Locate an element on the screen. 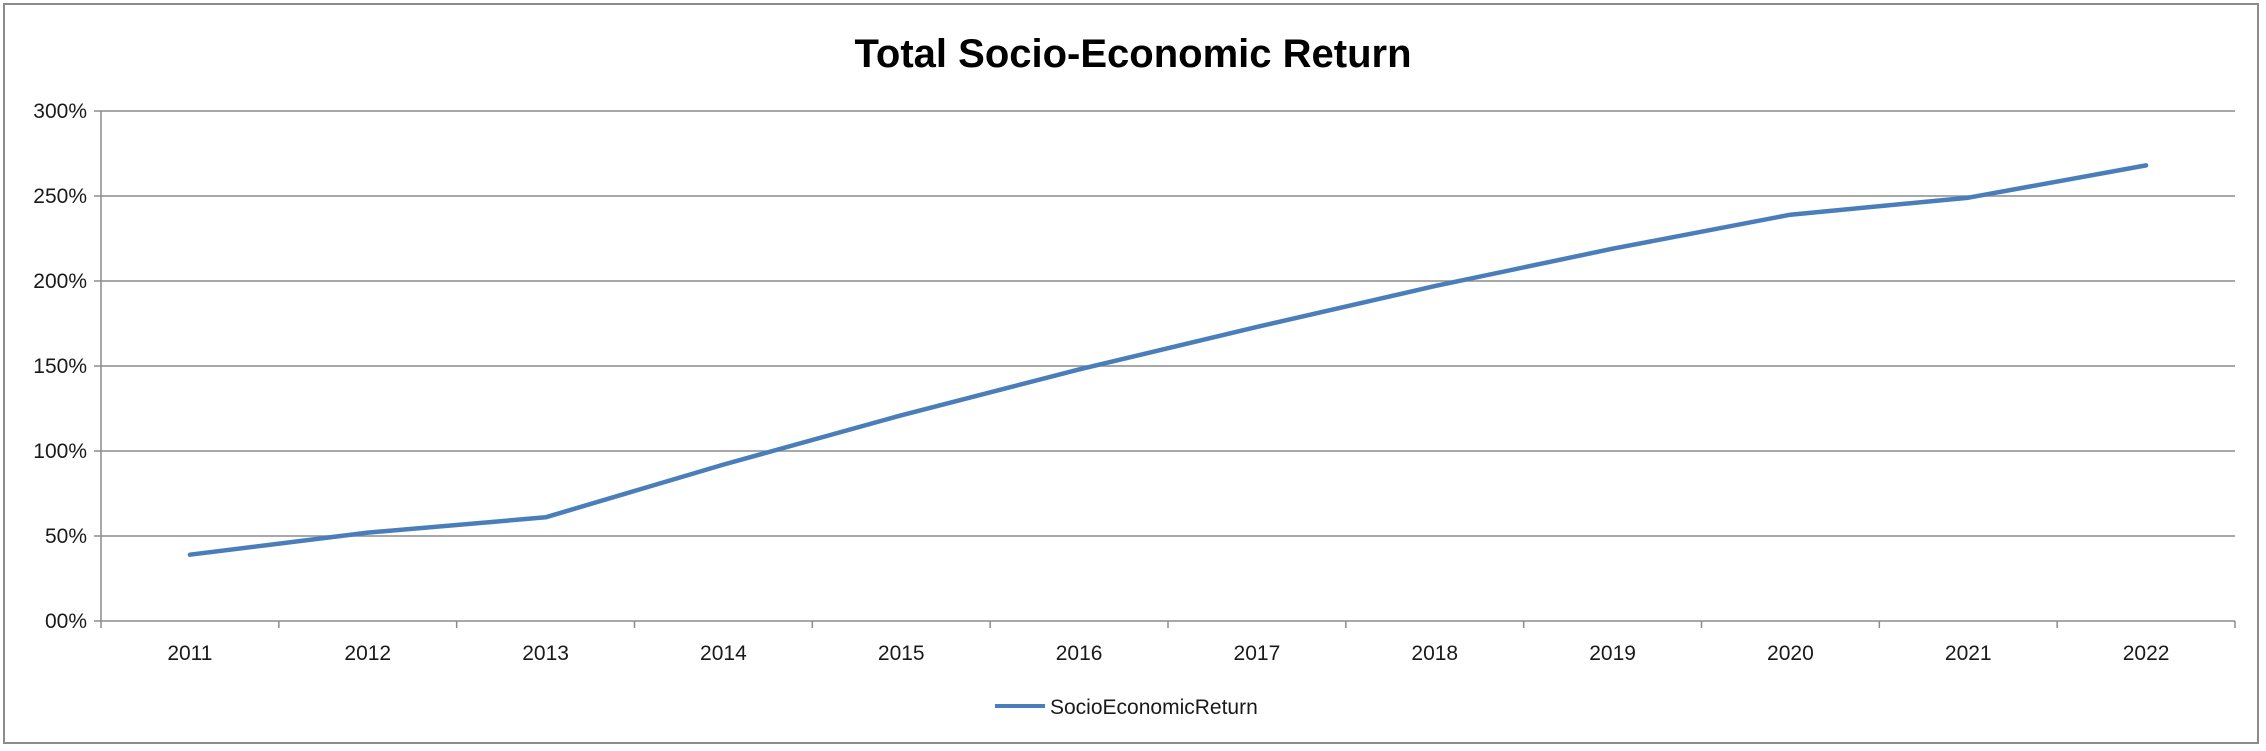 The image size is (2266, 751). legend: SocioEconomicReturn is located at coordinates (1126, 707).